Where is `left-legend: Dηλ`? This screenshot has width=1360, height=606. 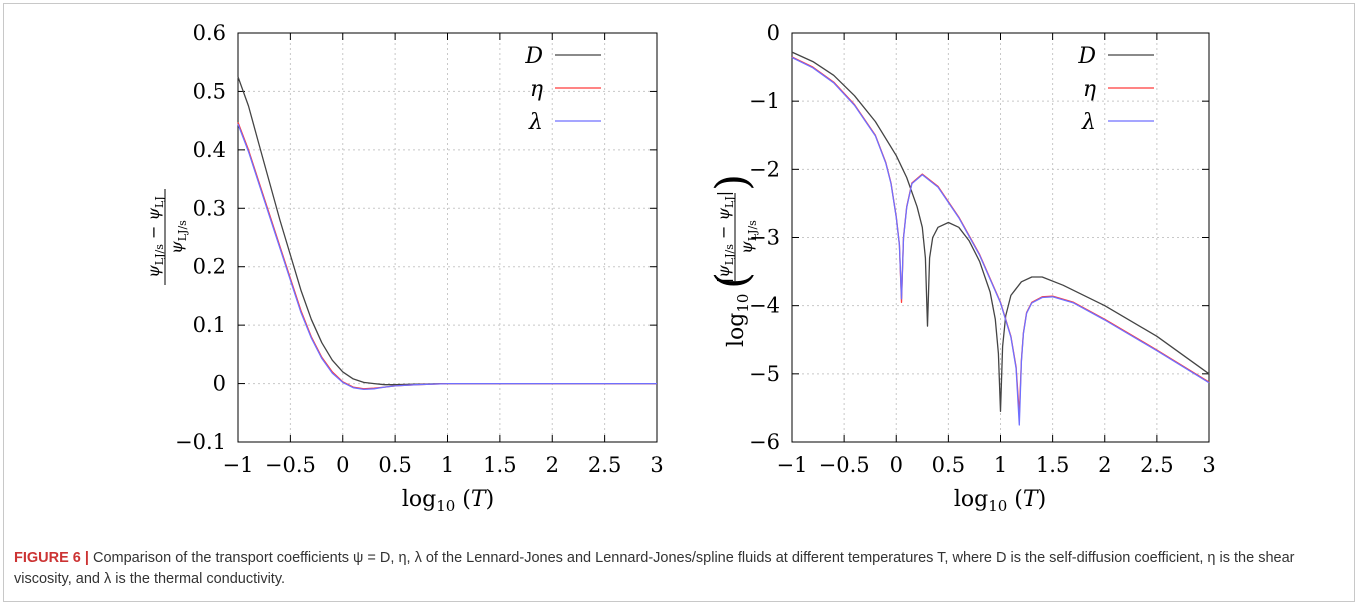 left-legend: Dηλ is located at coordinates (562, 89).